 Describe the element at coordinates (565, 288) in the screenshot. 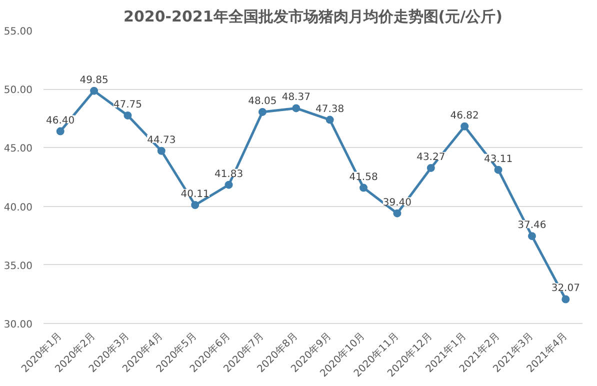

I see `data-label: 32.07` at that location.